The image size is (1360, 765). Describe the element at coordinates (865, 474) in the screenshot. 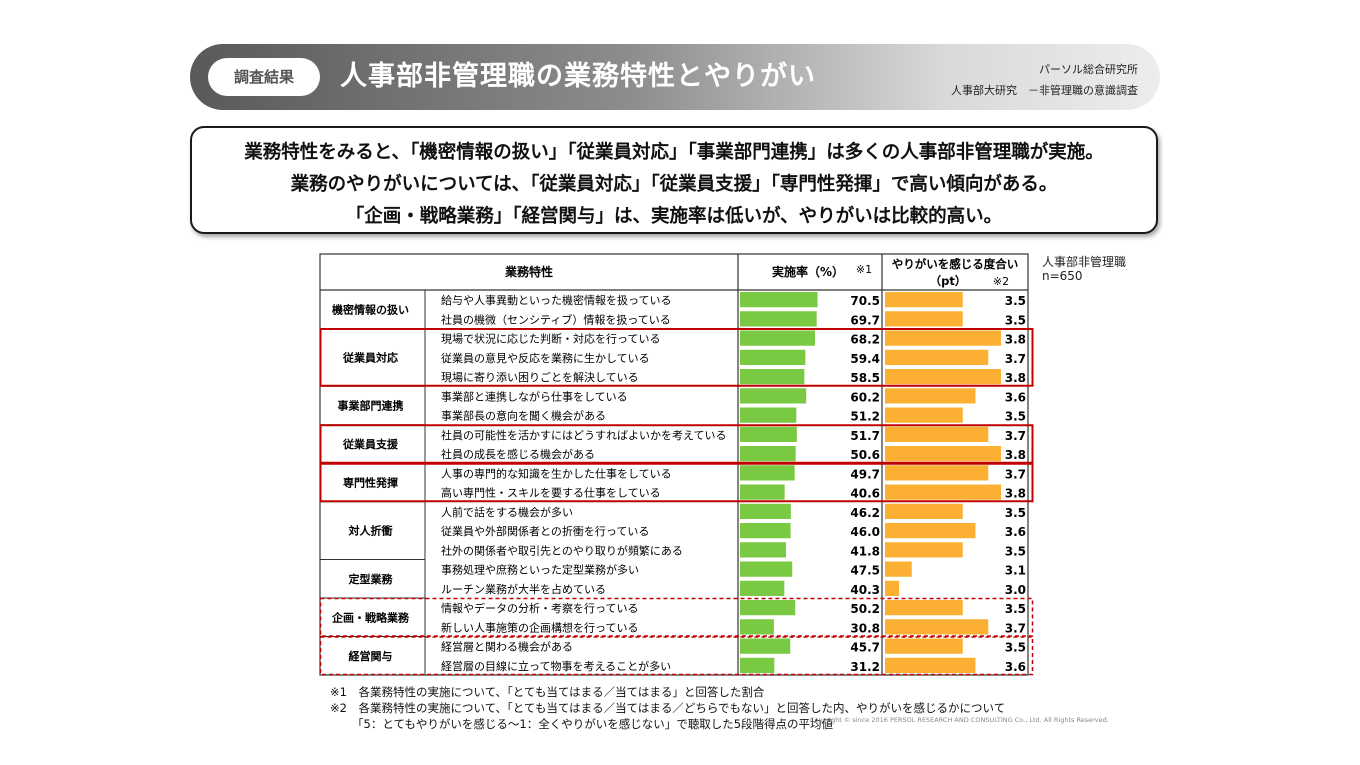

I see `rate-value: 49.7` at that location.